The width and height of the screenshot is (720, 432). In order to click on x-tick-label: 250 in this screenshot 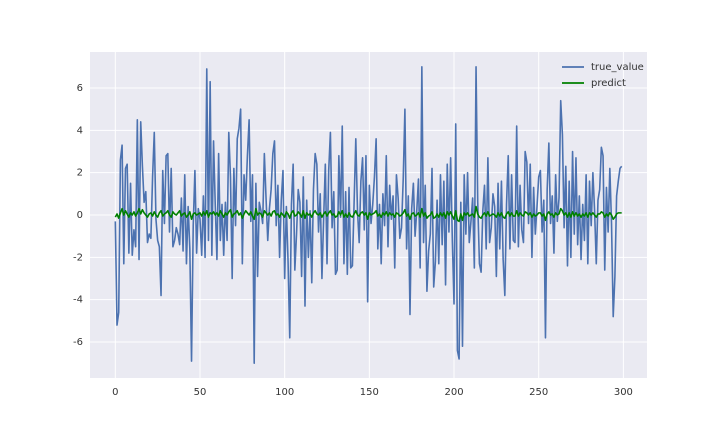, I will do `click(538, 392)`.